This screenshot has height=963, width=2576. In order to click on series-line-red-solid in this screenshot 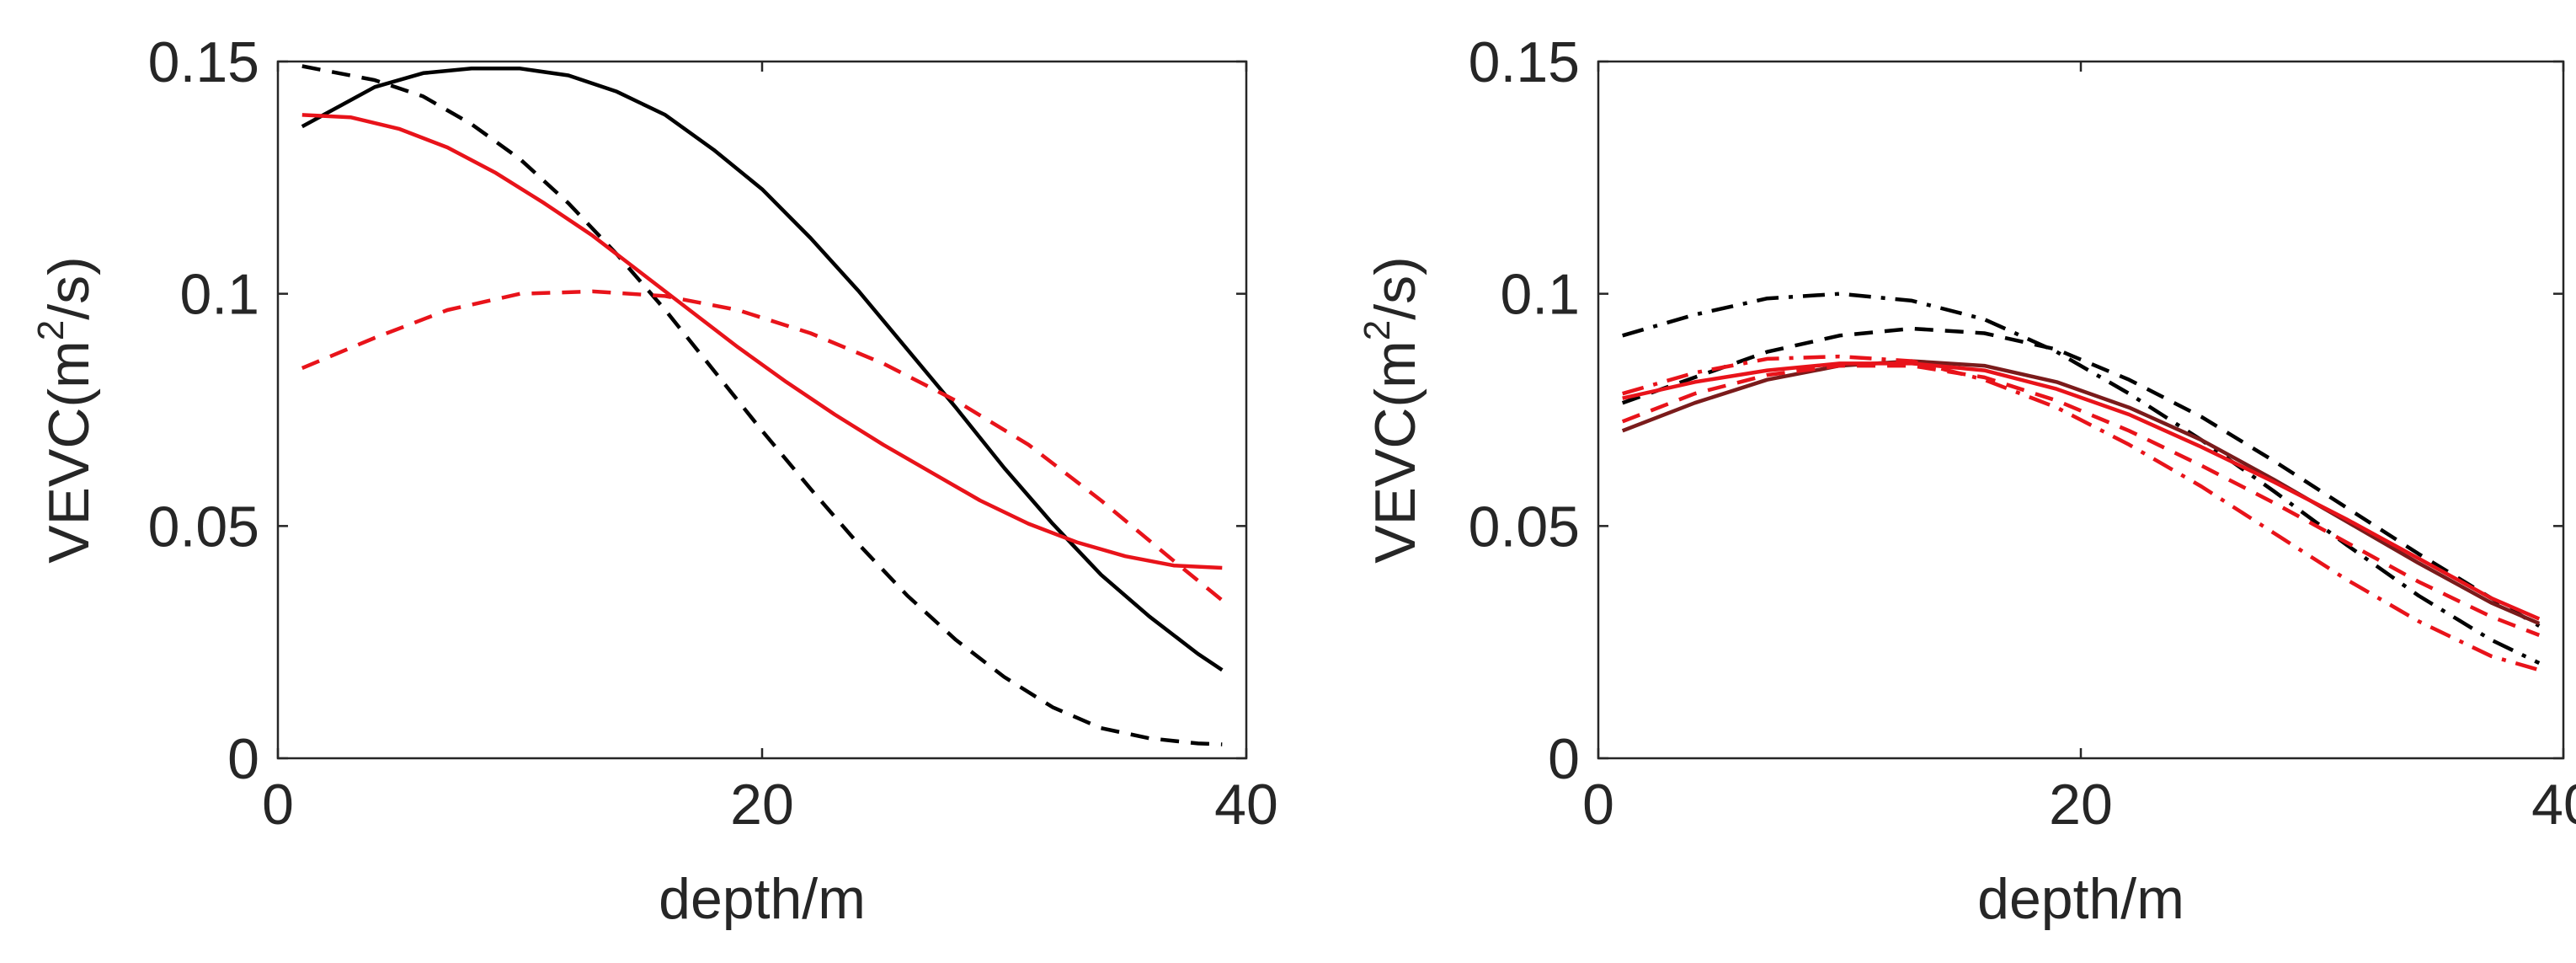, I will do `click(2081, 491)`.